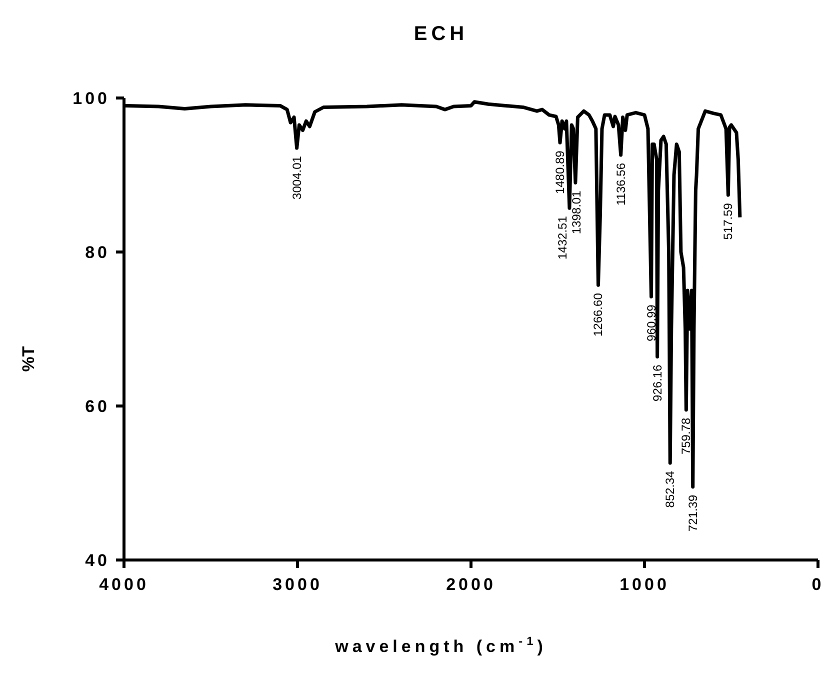 The image size is (824, 674). Describe the element at coordinates (598, 314) in the screenshot. I see `annotation: 1266.60` at that location.